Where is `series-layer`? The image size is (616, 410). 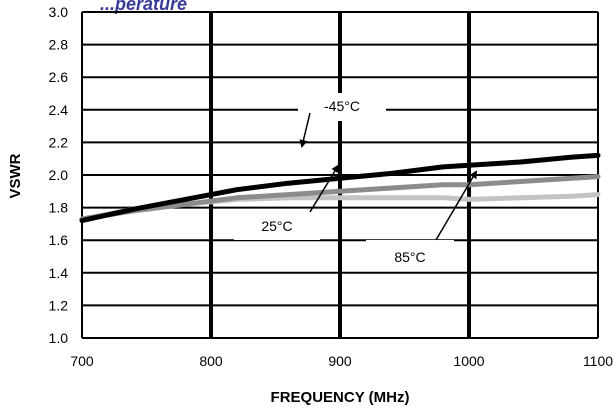 series-layer is located at coordinates (340, 188).